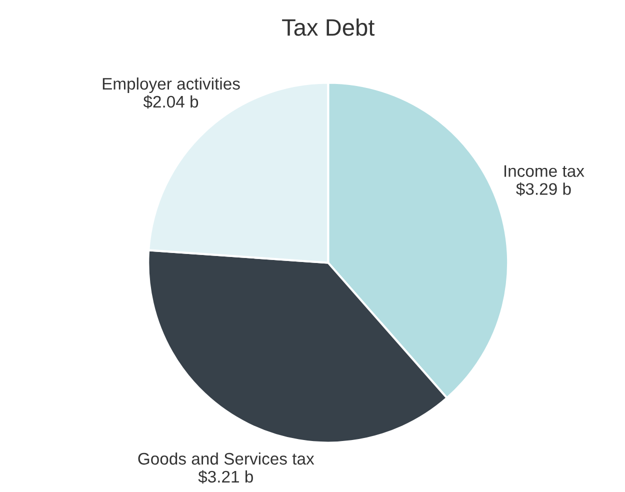  What do you see at coordinates (225, 477) in the screenshot?
I see `data-label: $3.21 b` at bounding box center [225, 477].